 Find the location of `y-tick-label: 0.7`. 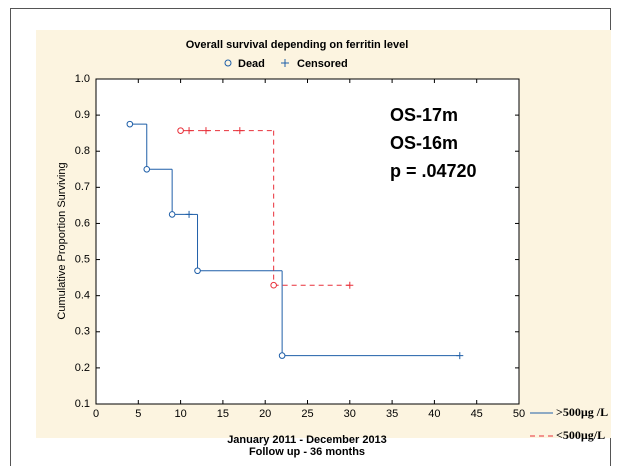

y-tick-label: 0.7 is located at coordinates (82, 187).